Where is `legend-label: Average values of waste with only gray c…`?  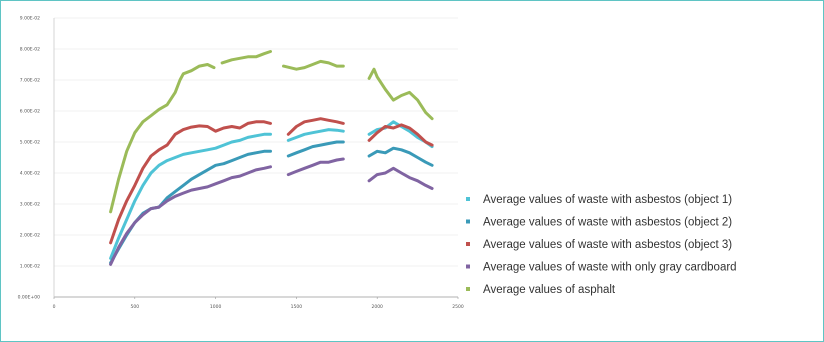 legend-label: Average values of waste with only gray c… is located at coordinates (610, 268).